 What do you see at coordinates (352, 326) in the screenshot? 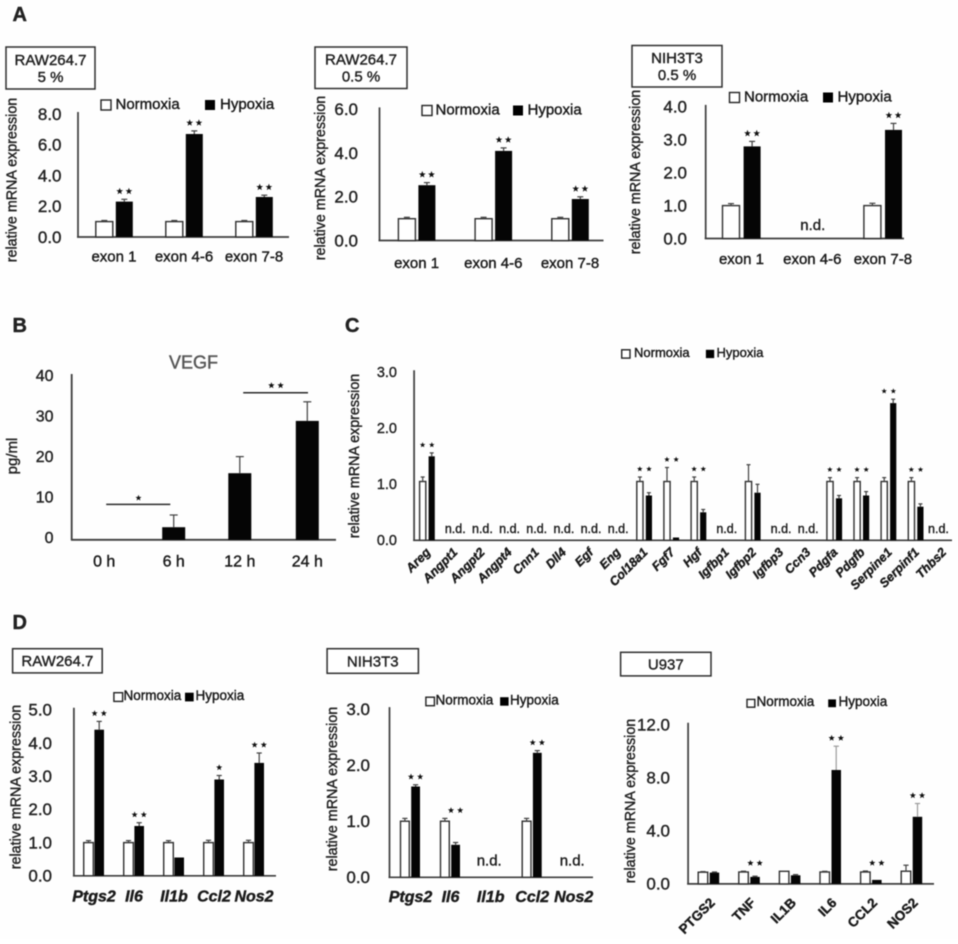
I see `svg-text: C` at bounding box center [352, 326].